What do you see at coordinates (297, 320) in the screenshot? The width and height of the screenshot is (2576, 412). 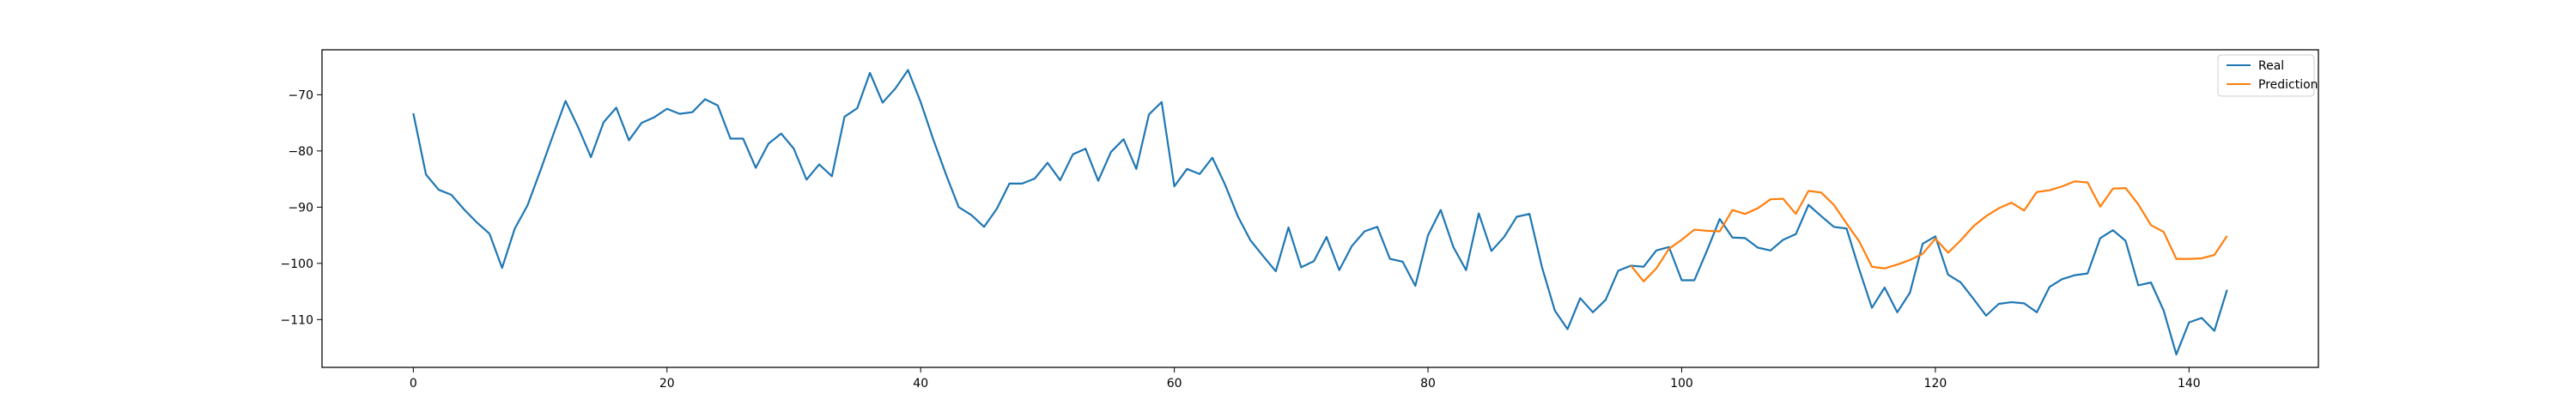 I see `y-tick-label: −110` at bounding box center [297, 320].